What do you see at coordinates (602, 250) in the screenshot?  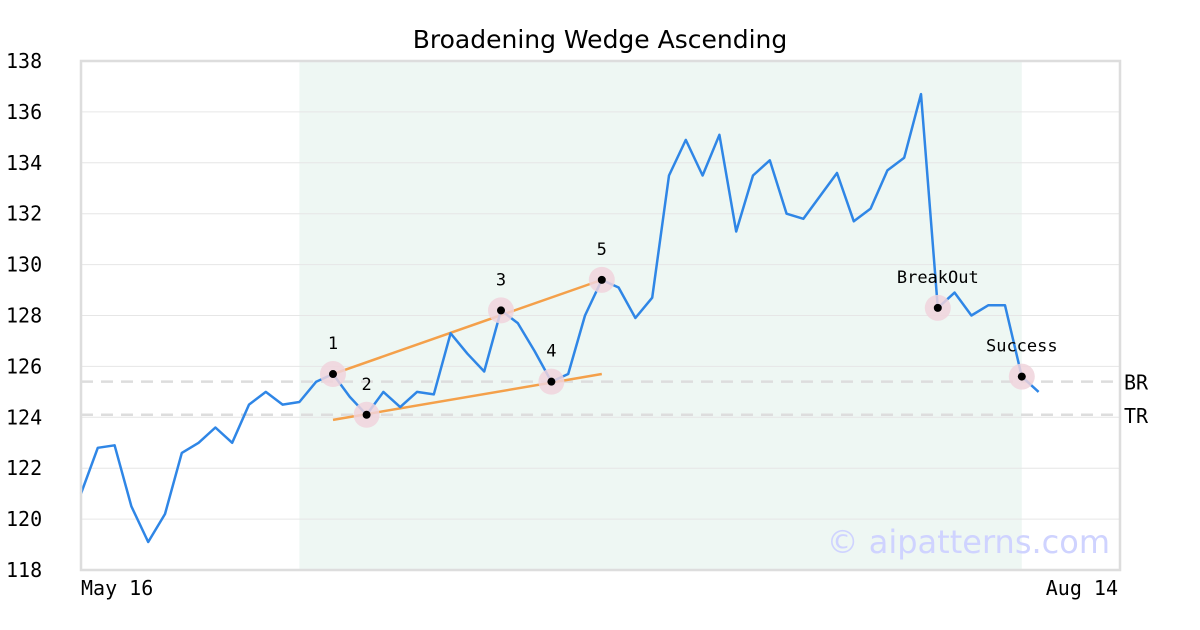 I see `marker-label-5: 5` at bounding box center [602, 250].